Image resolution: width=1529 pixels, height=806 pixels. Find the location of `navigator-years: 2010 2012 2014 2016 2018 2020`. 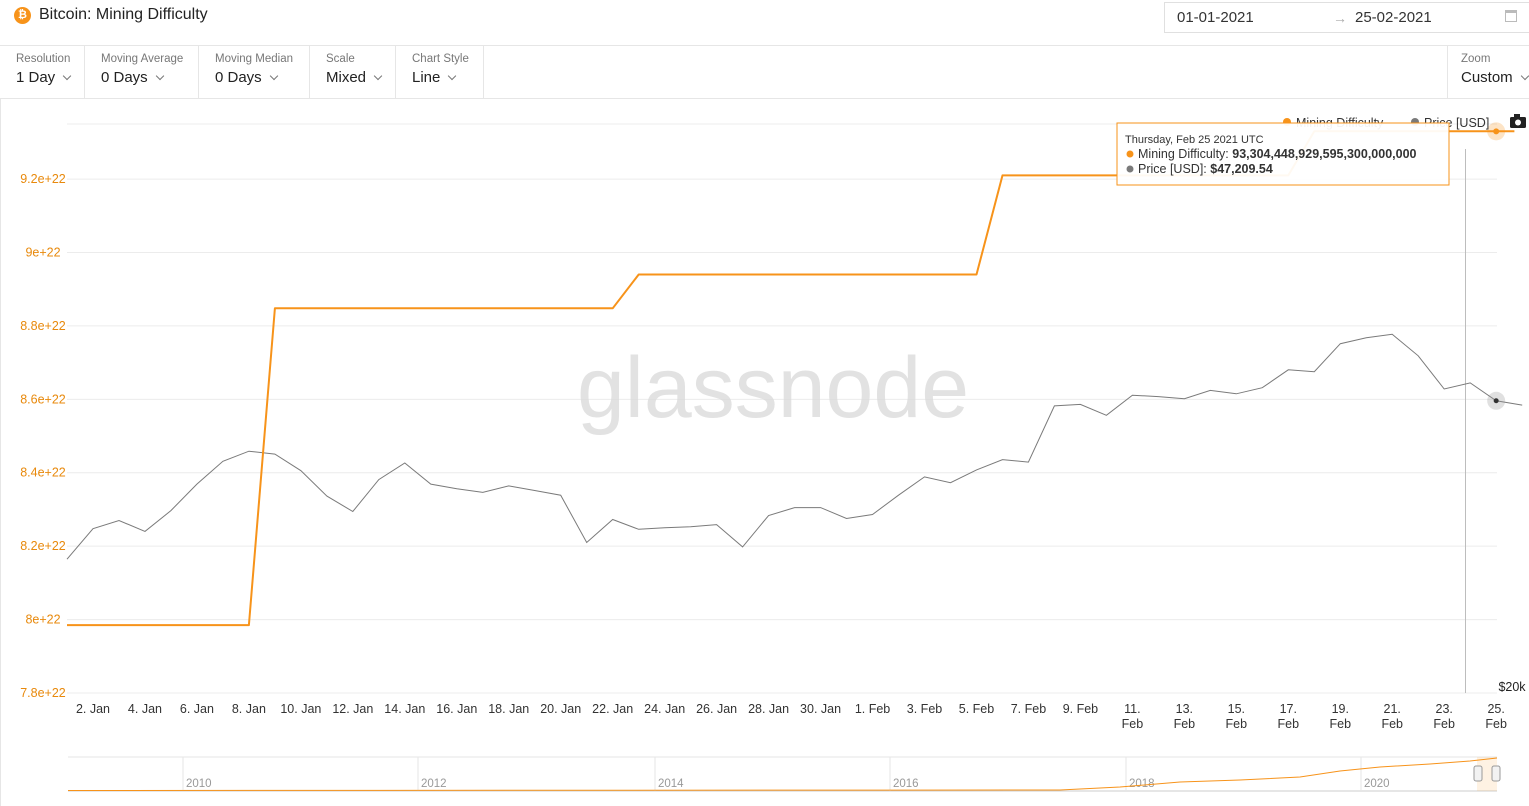

navigator-years: 2010 2012 2014 2016 2018 2020 is located at coordinates (786, 774).